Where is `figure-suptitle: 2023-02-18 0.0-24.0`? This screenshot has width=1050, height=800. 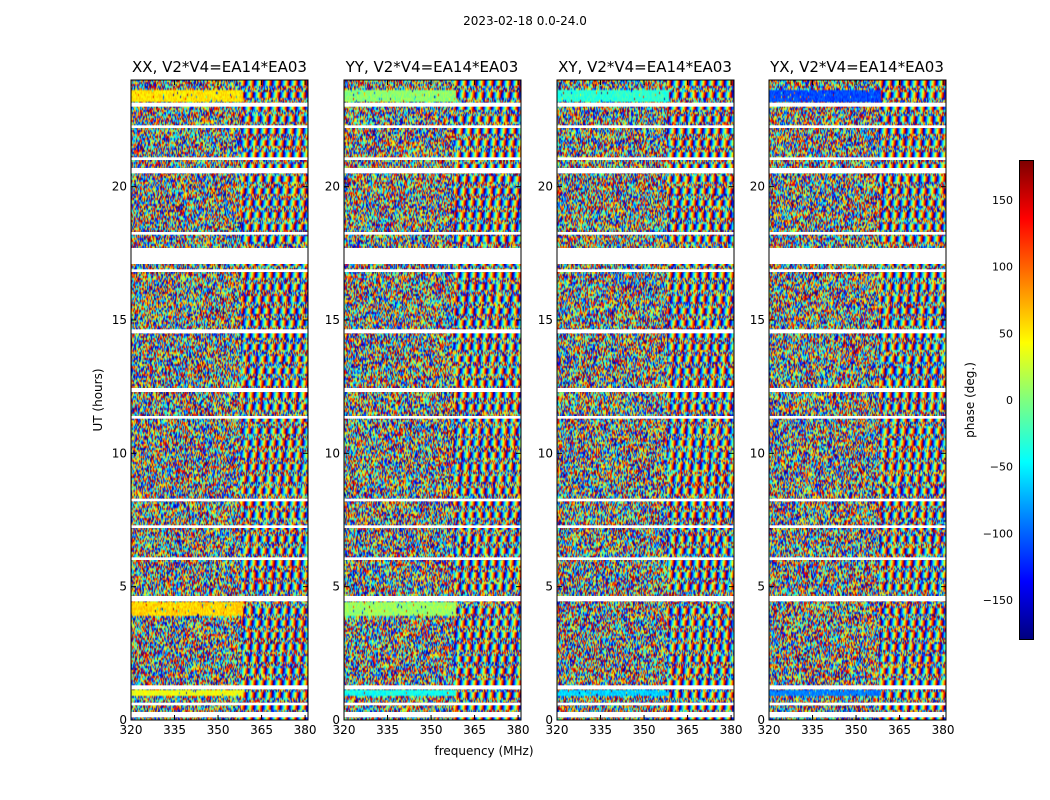
figure-suptitle: 2023-02-18 0.0-24.0 is located at coordinates (525, 21).